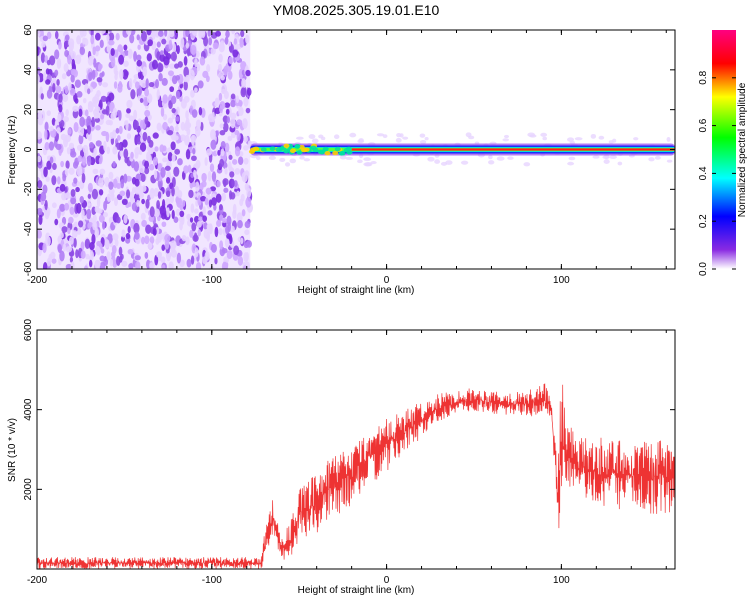  What do you see at coordinates (513, 149) in the screenshot?
I see `signal-band-red` at bounding box center [513, 149].